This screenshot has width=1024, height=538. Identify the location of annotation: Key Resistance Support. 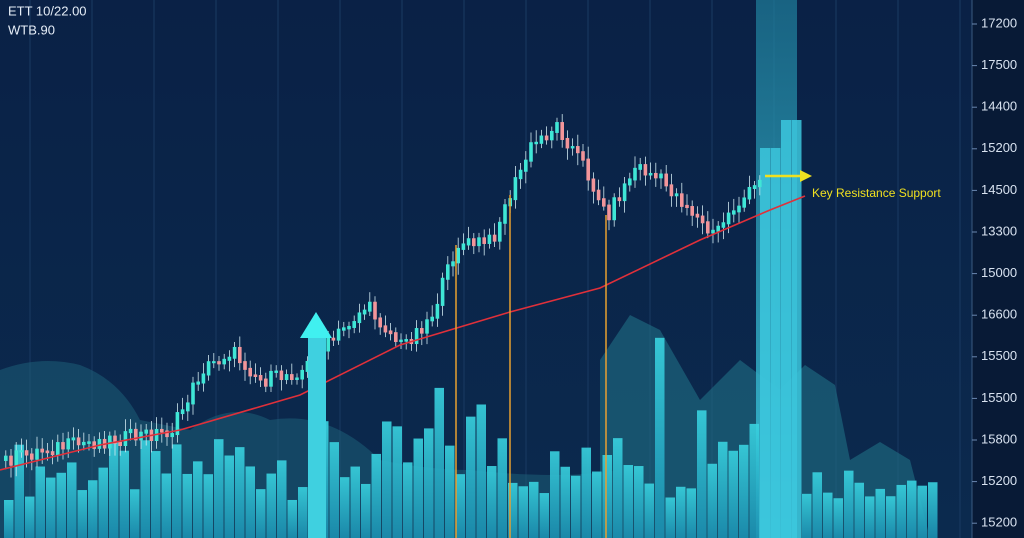
(876, 193).